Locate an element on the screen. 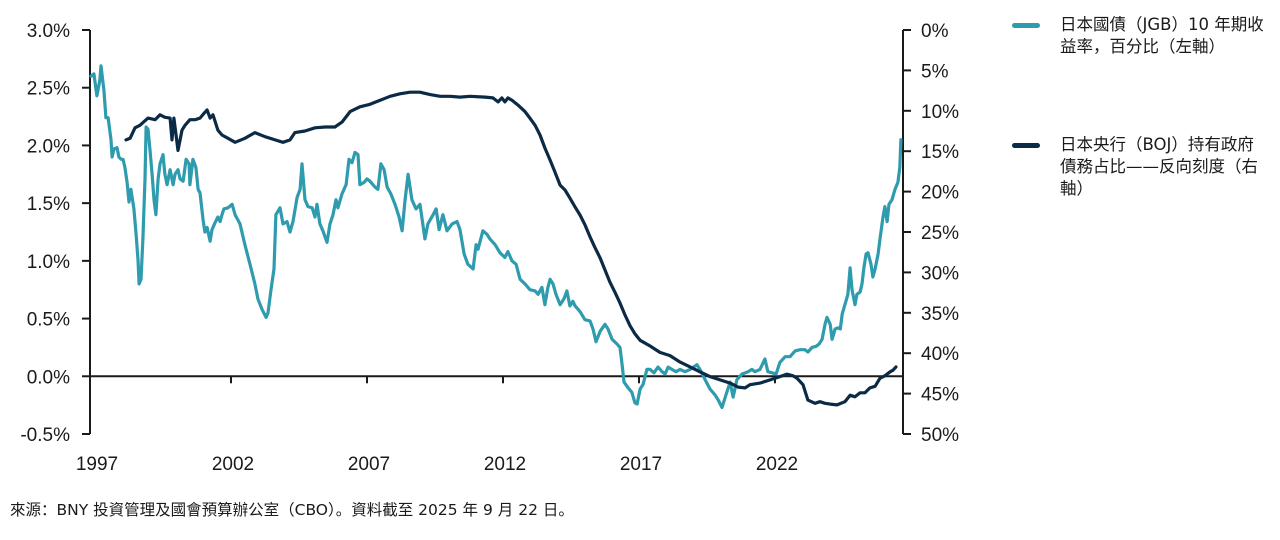 Image resolution: width=1280 pixels, height=540 pixels. legend-item-boj: 日本央行（BOJ）持有政府債務占比——反向刻度（右軸） is located at coordinates (1138, 167).